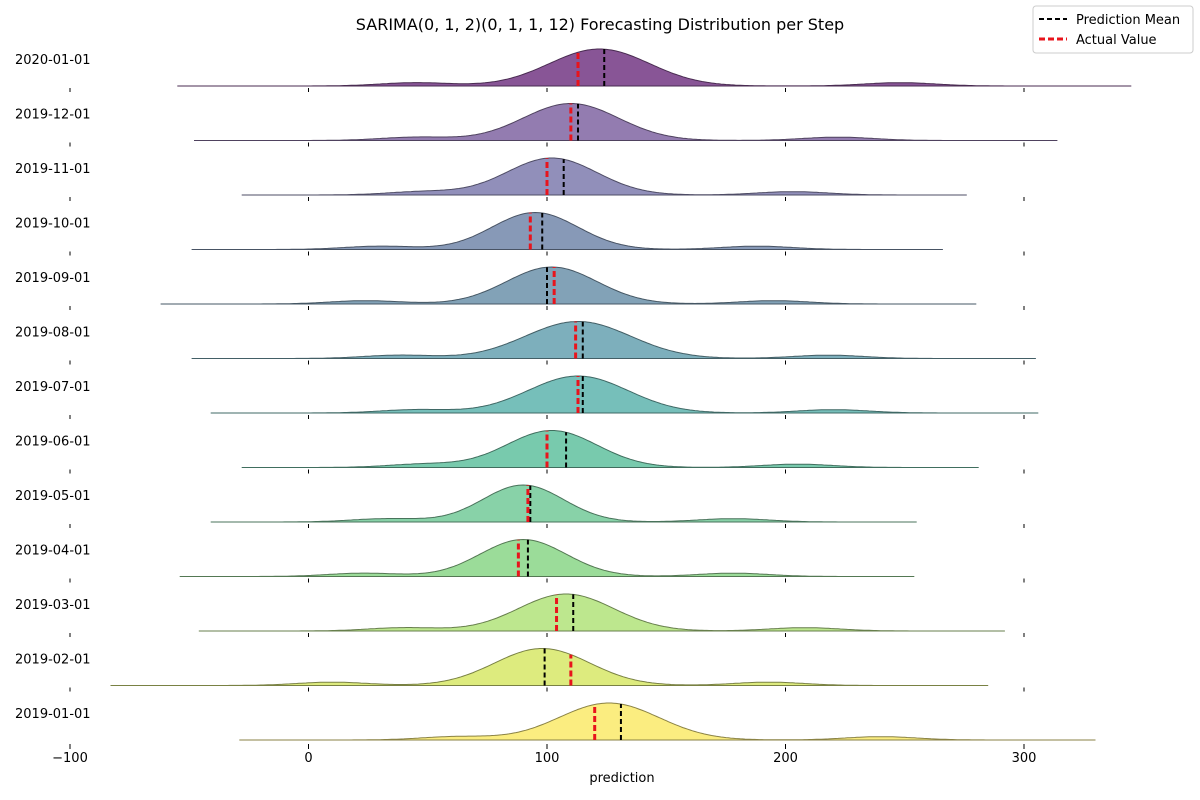  What do you see at coordinates (53, 333) in the screenshot?
I see `row-label: 2019-08-01` at bounding box center [53, 333].